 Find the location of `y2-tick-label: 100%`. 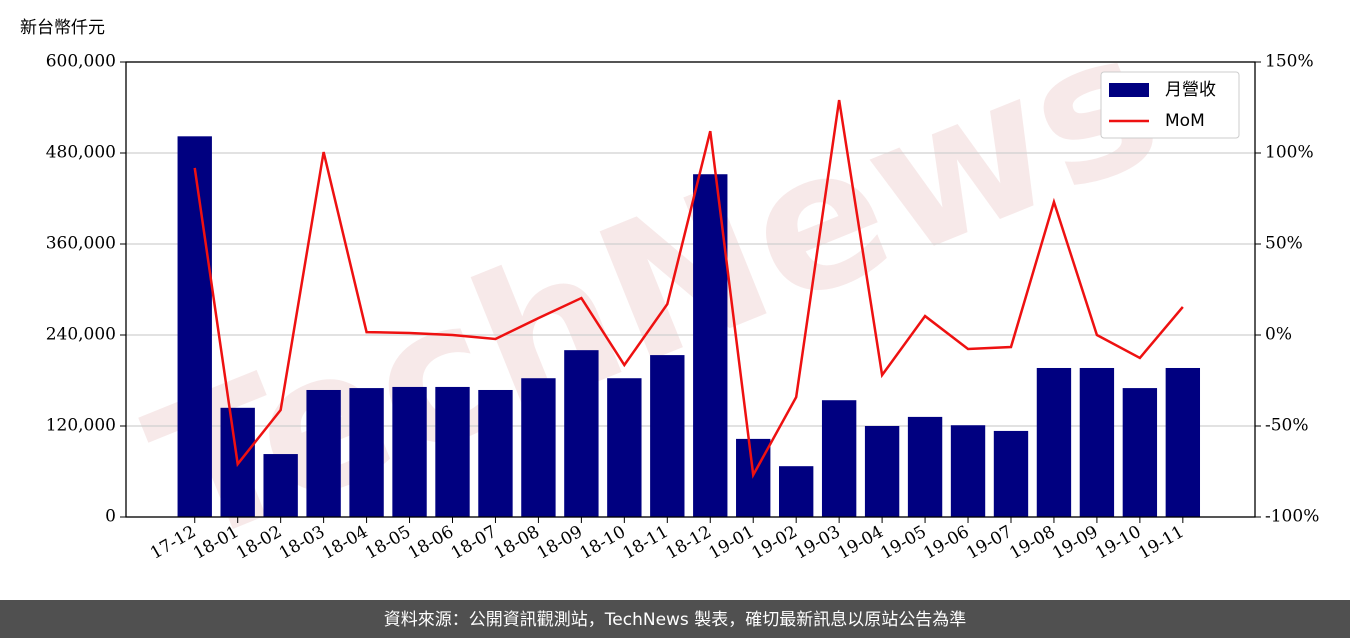

y2-tick-label: 100% is located at coordinates (1289, 153).